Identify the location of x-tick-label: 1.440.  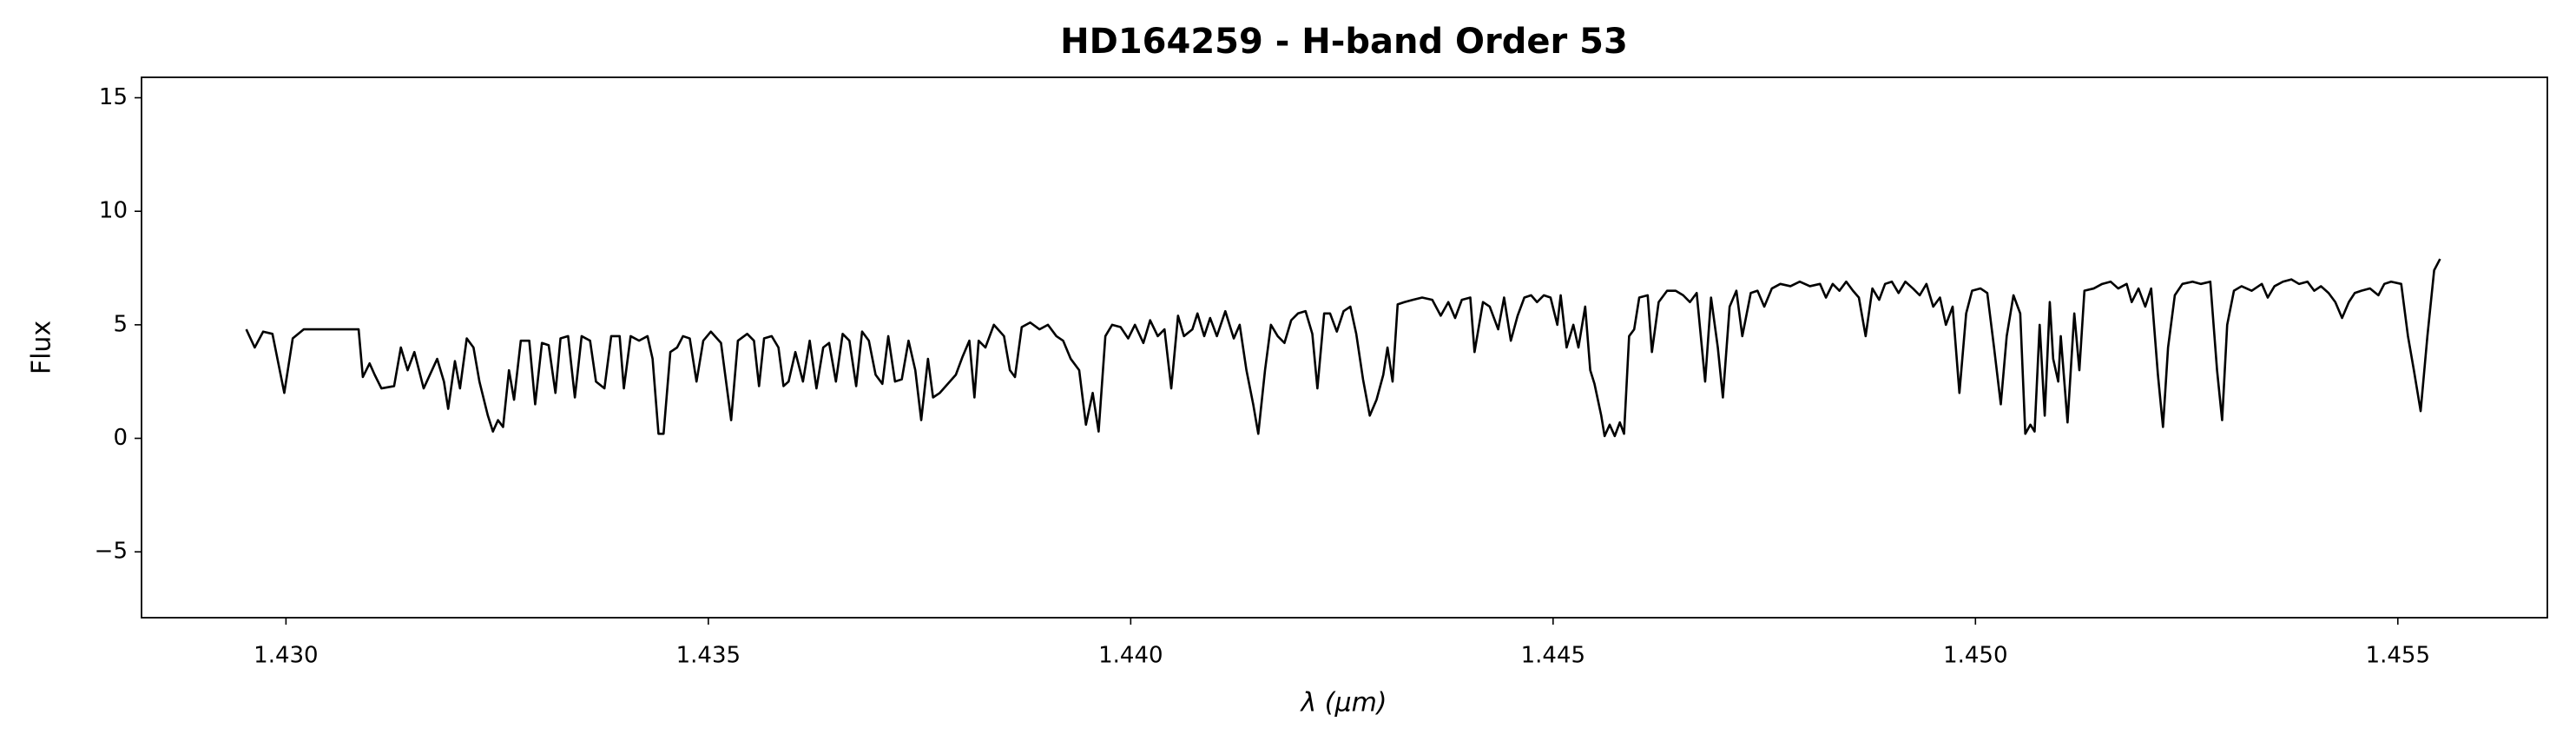
(1130, 656).